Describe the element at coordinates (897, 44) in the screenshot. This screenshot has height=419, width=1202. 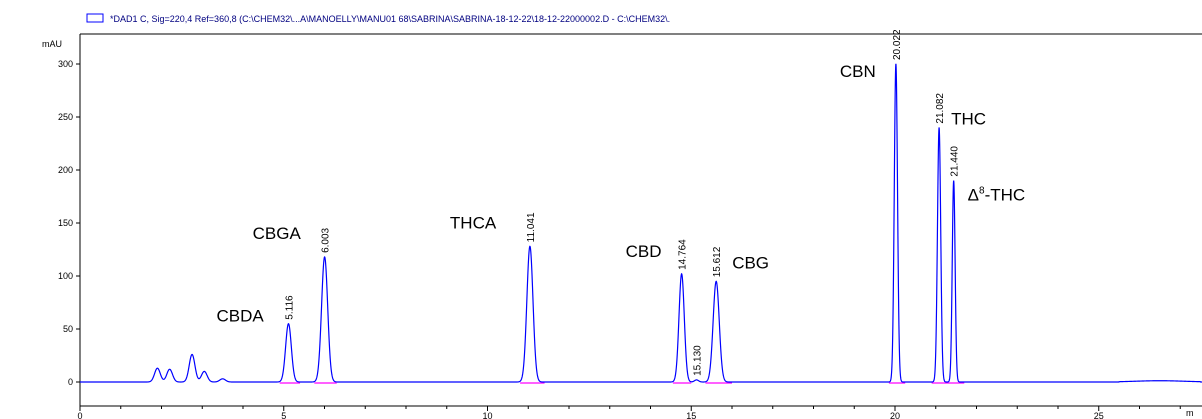
I see `rt-label: 20.022` at that location.